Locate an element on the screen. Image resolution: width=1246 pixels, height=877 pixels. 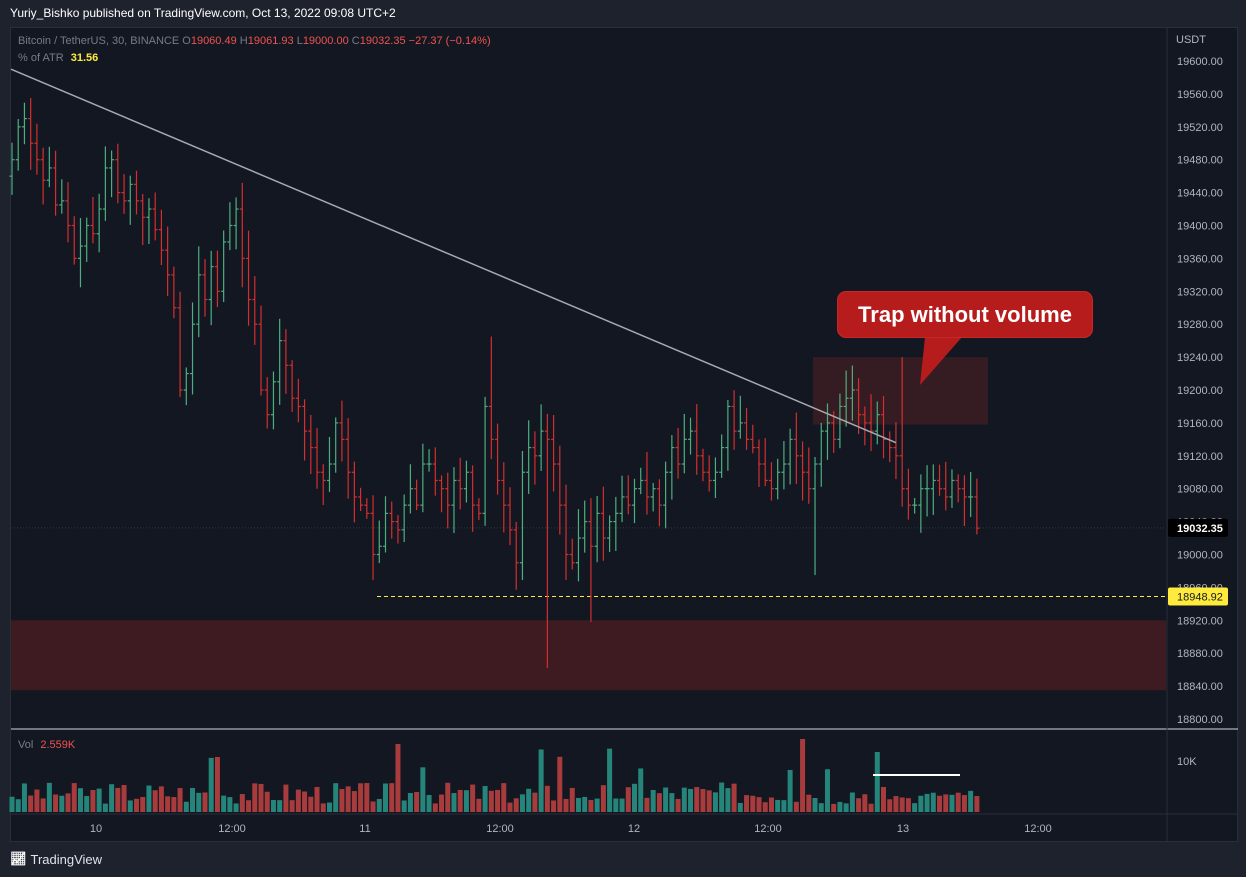
price-tick-label: 19480.00 is located at coordinates (1200, 161).